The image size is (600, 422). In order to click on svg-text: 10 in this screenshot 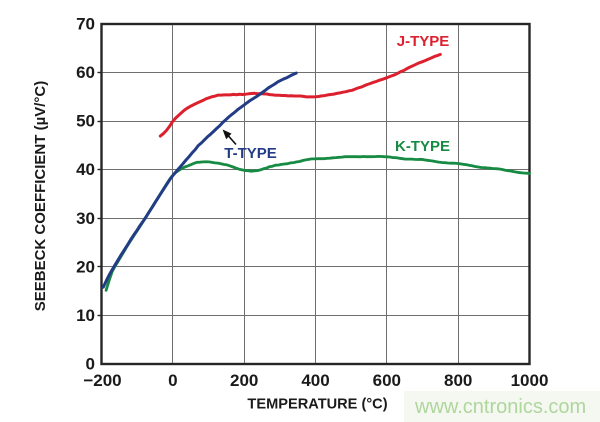, I will do `click(85, 315)`.